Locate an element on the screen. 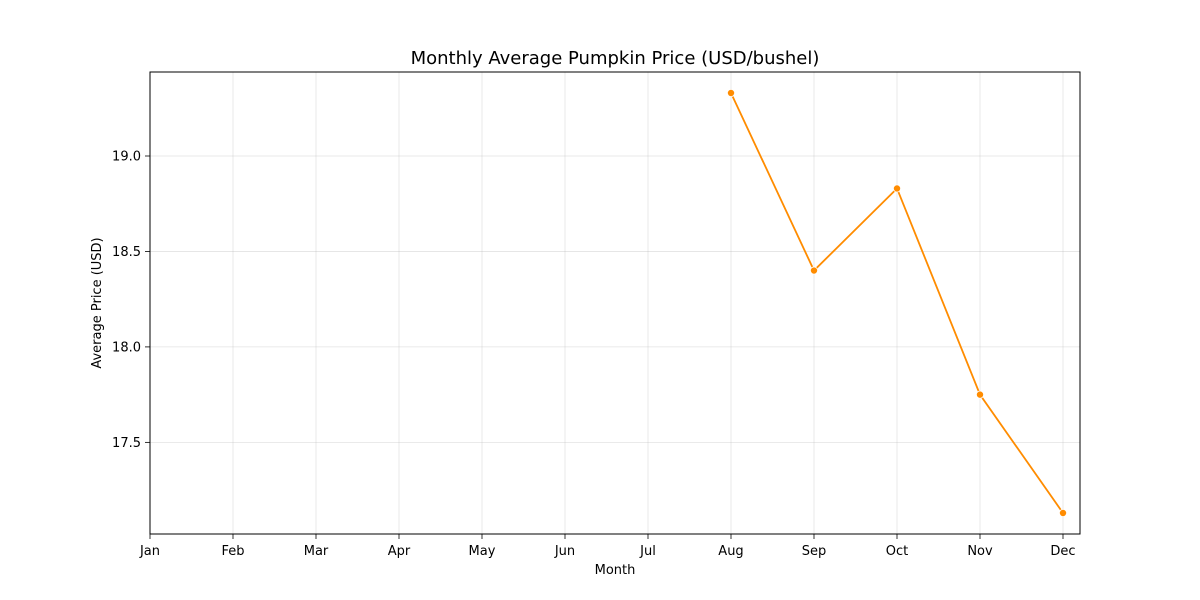  x-tick-label: Dec is located at coordinates (1062, 551).